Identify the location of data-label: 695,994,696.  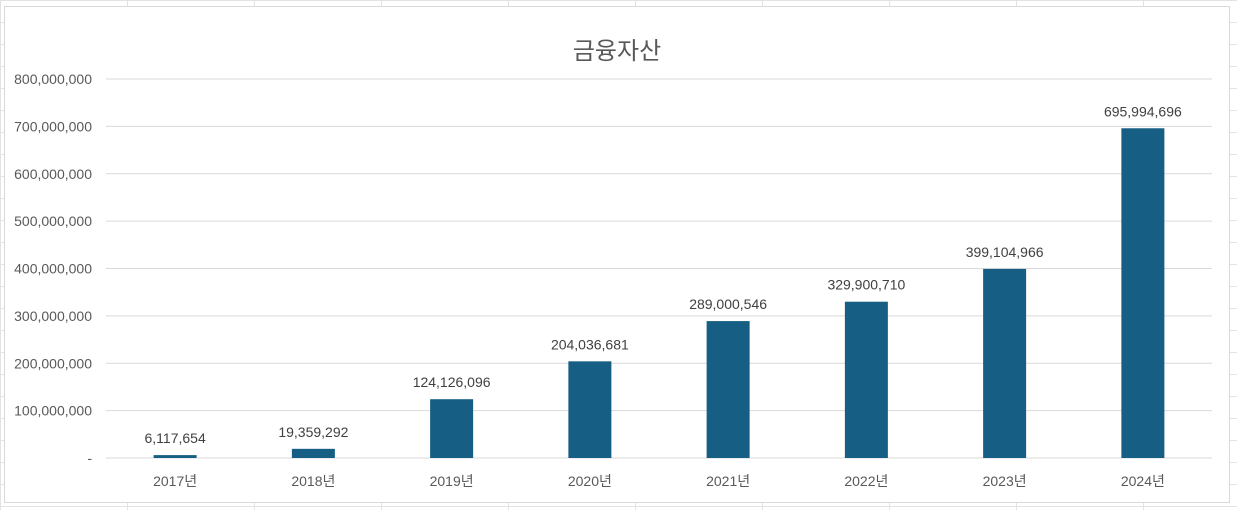
(1143, 111).